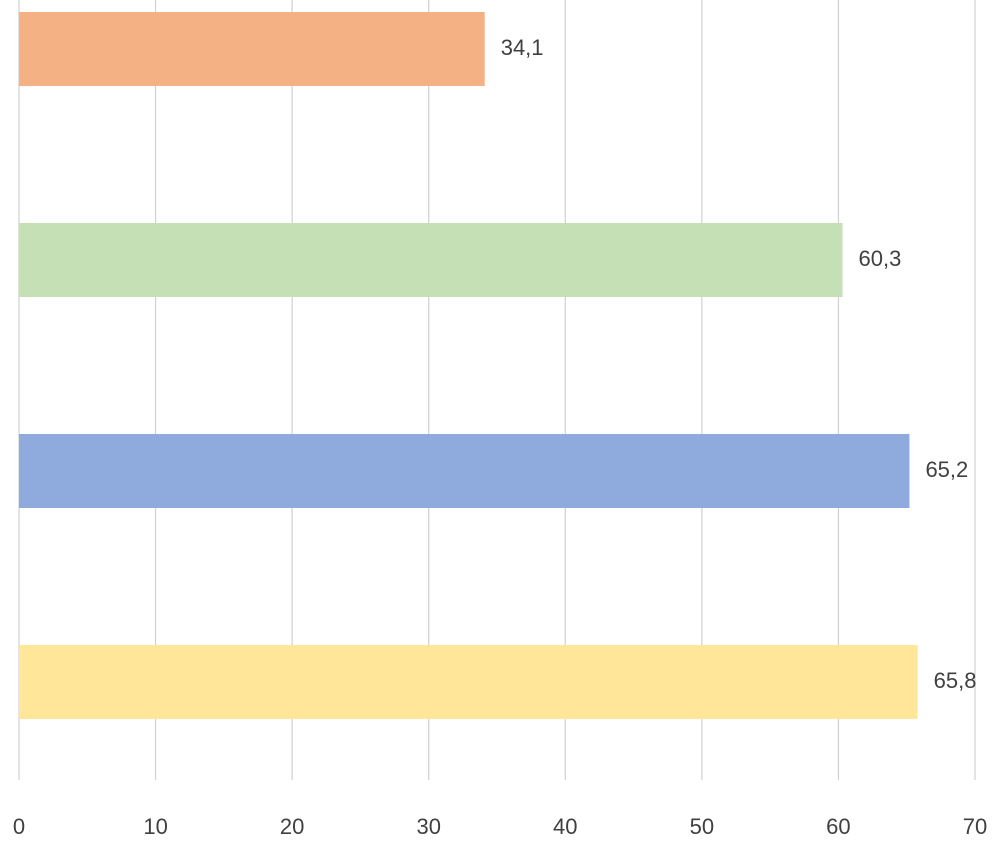 This screenshot has width=992, height=841. I want to click on x-tick-label: 30, so click(428, 826).